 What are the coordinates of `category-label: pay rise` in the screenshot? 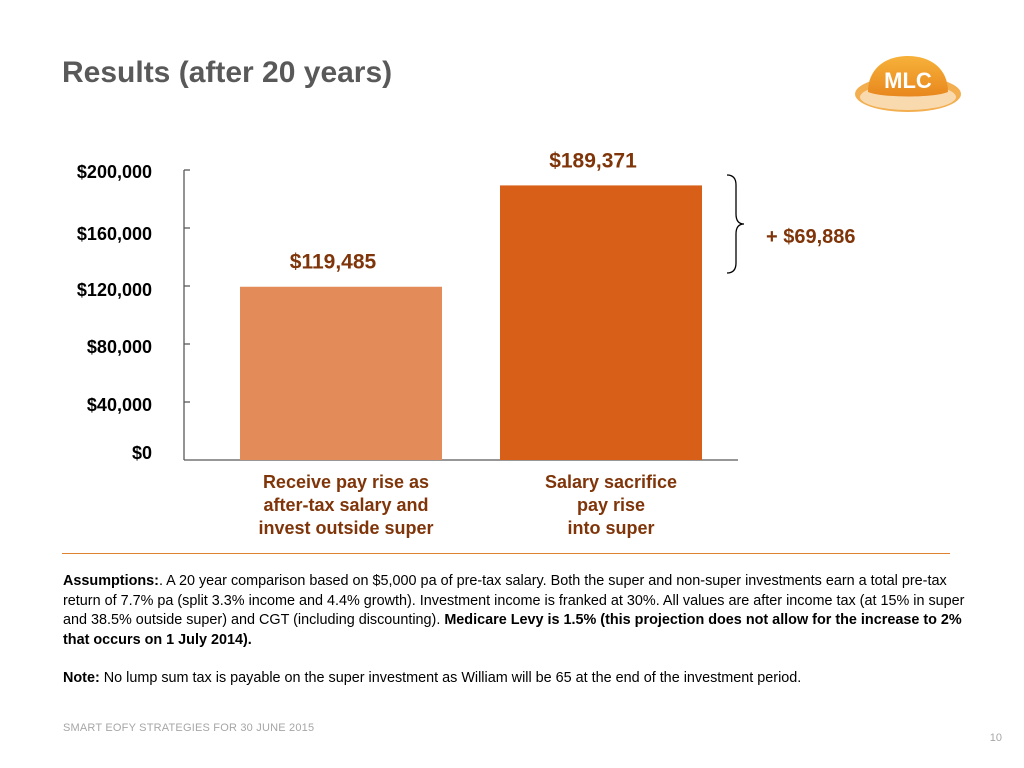 It's located at (611, 505).